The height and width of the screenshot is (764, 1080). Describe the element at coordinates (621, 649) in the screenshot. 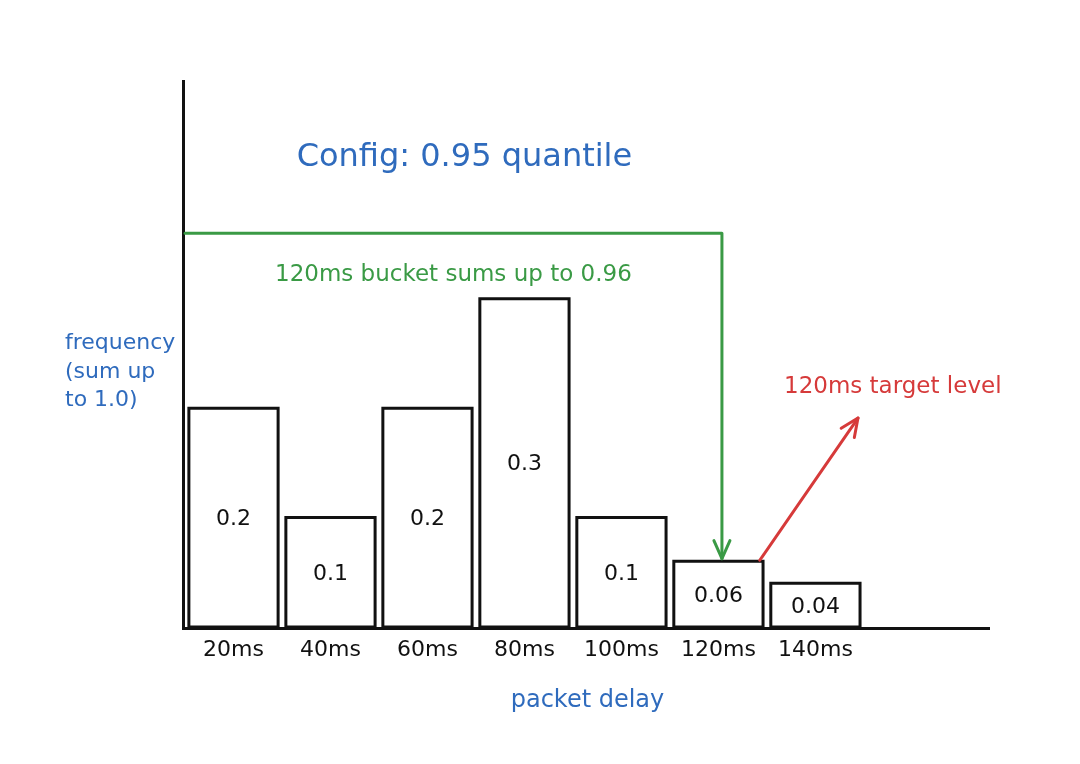

I see `x-tick-label: 100ms` at that location.